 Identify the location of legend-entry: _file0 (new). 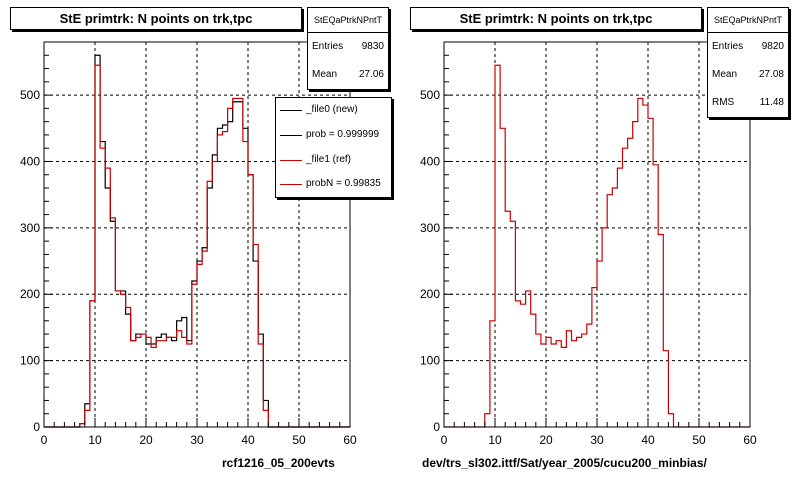
(333, 110).